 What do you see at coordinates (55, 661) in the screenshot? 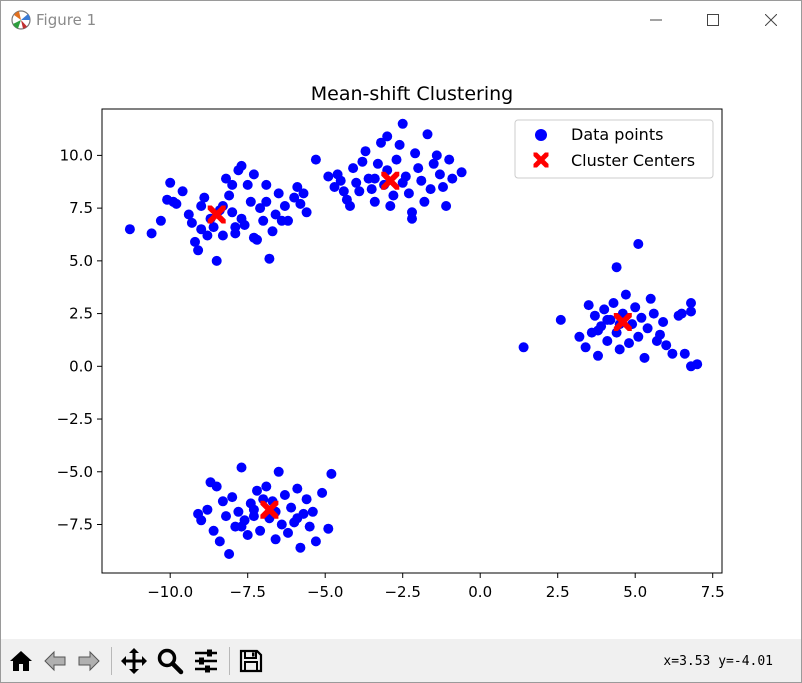
I see `back-button` at bounding box center [55, 661].